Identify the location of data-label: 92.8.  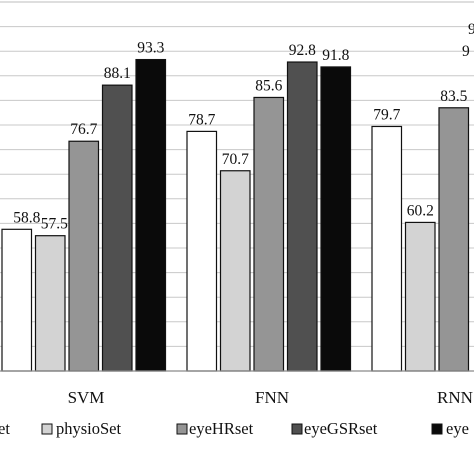
(302, 50).